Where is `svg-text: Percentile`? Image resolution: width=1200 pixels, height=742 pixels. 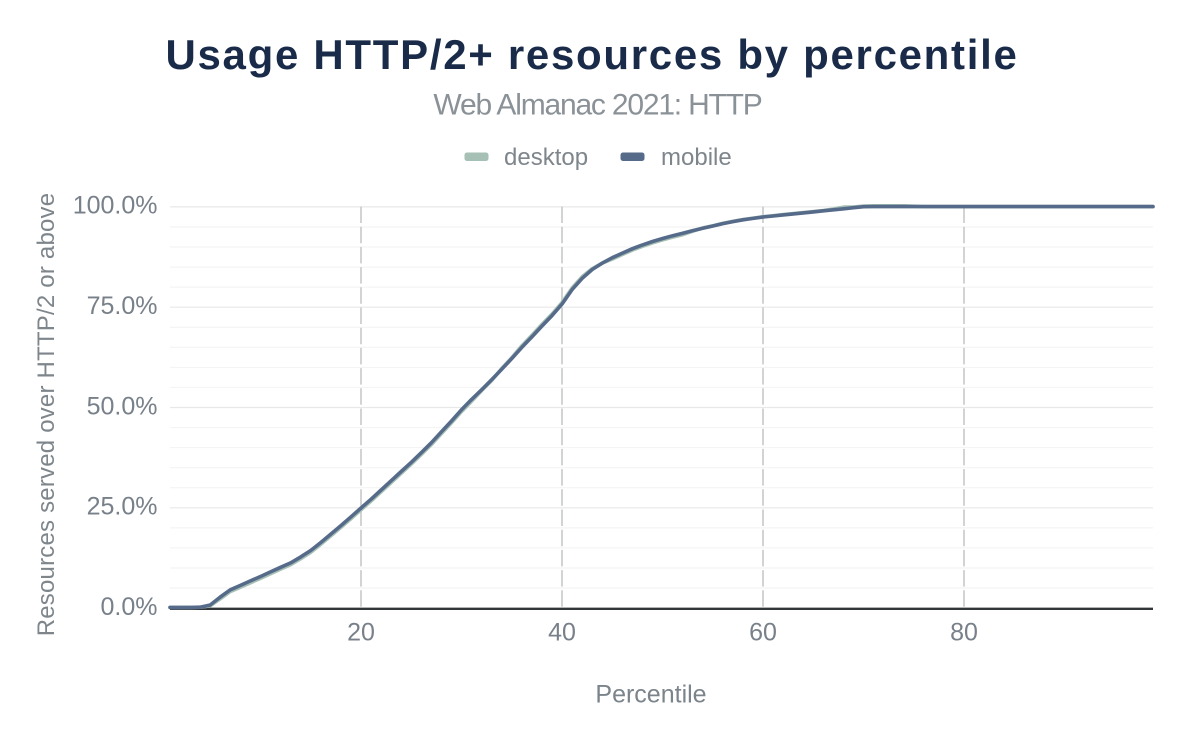
svg-text: Percentile is located at coordinates (650, 695).